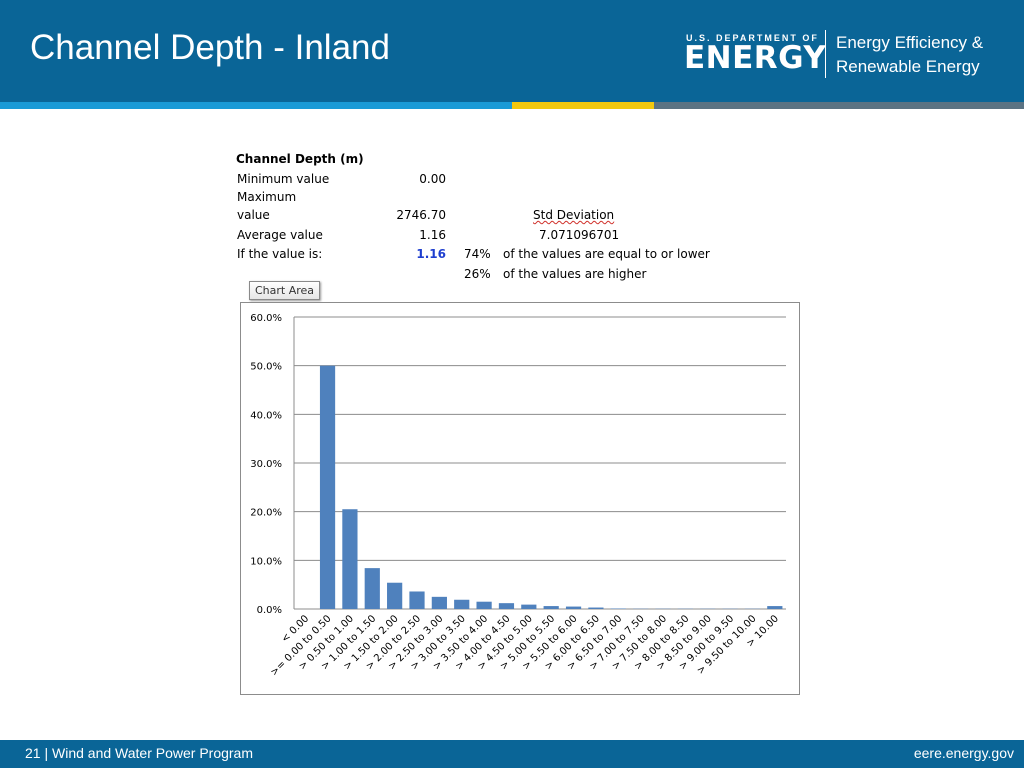 The height and width of the screenshot is (768, 1024). I want to click on pct-higher-text: of the values are higher, so click(575, 274).